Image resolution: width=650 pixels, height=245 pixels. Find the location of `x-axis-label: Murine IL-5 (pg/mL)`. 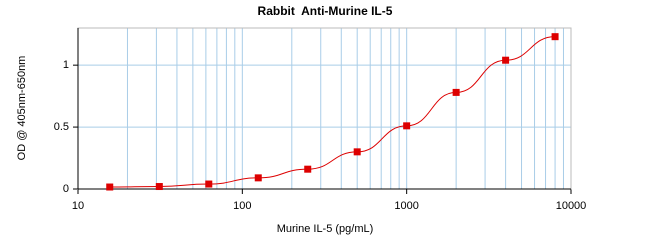

x-axis-label: Murine IL-5 (pg/mL) is located at coordinates (325, 229).